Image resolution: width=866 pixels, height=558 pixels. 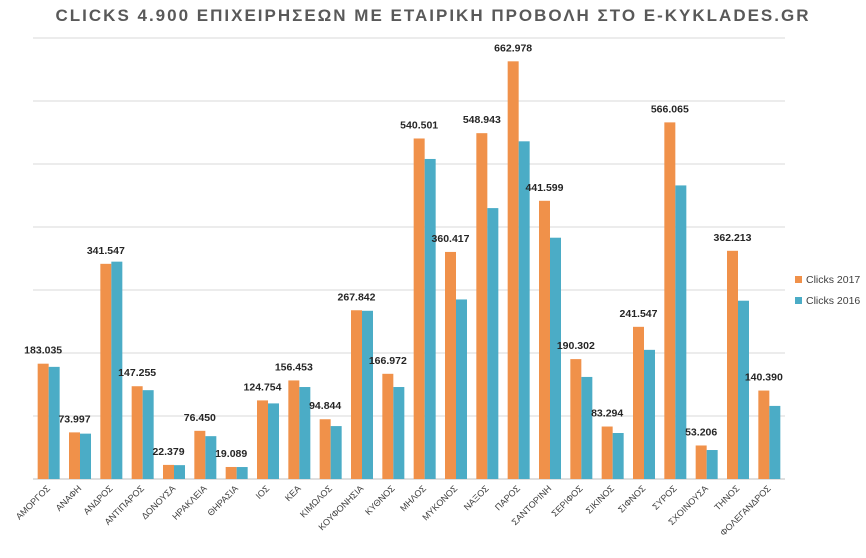 I want to click on data-label: 362.213, so click(x=733, y=238).